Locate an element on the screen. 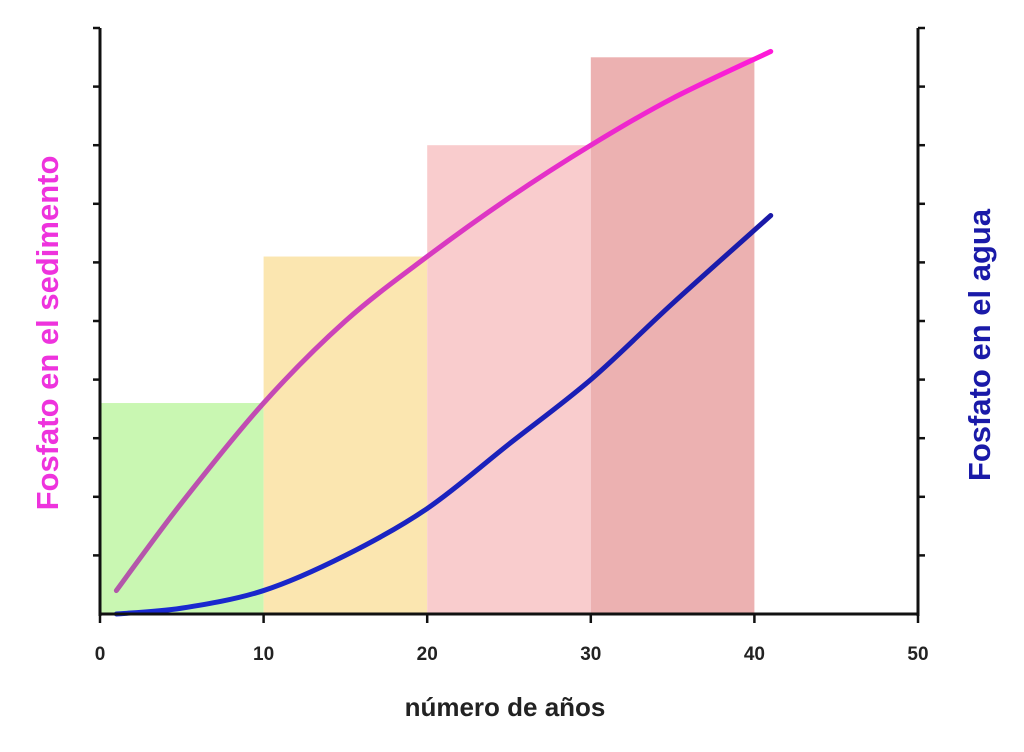  x-tick-label-1: 10 is located at coordinates (263, 654).